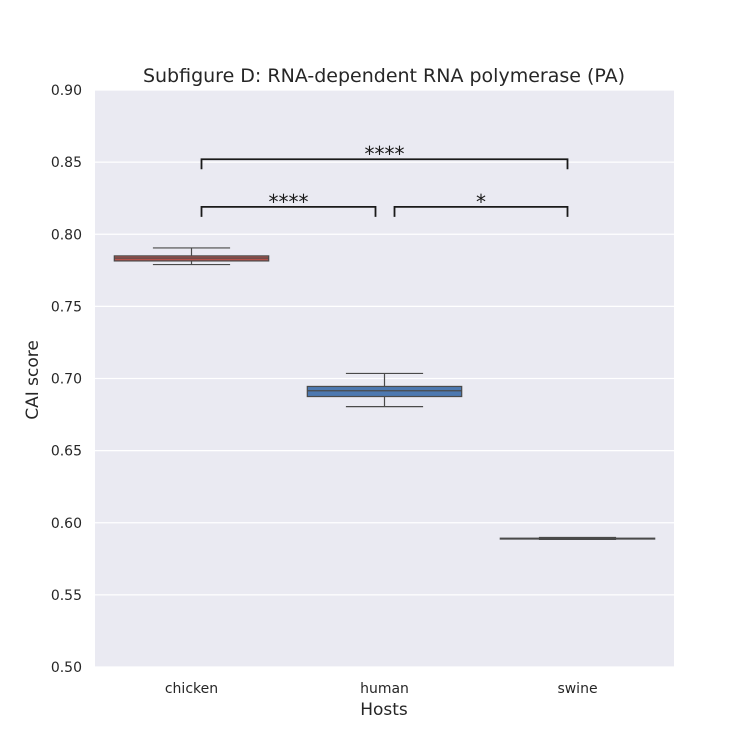 The width and height of the screenshot is (750, 750). What do you see at coordinates (66, 524) in the screenshot?
I see `y-tick-label: 0.60` at bounding box center [66, 524].